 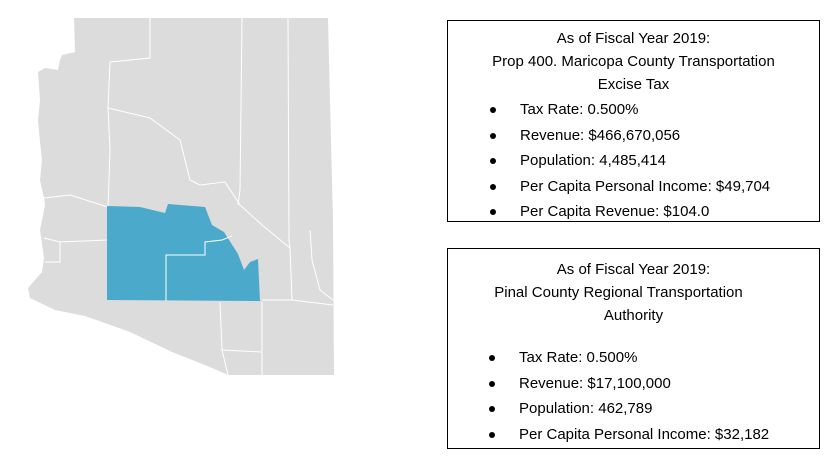 I want to click on bullet-text: Revenue: $466,670,056, so click(x=600, y=135).